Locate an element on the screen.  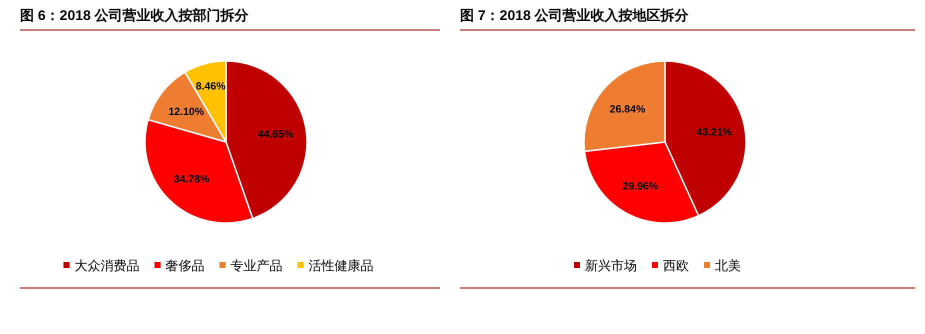
data-label: 26.84% is located at coordinates (628, 110).